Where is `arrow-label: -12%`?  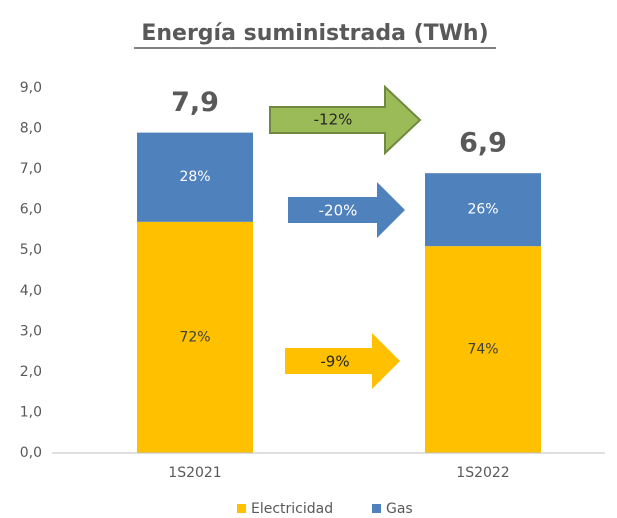
arrow-label: -12% is located at coordinates (333, 120).